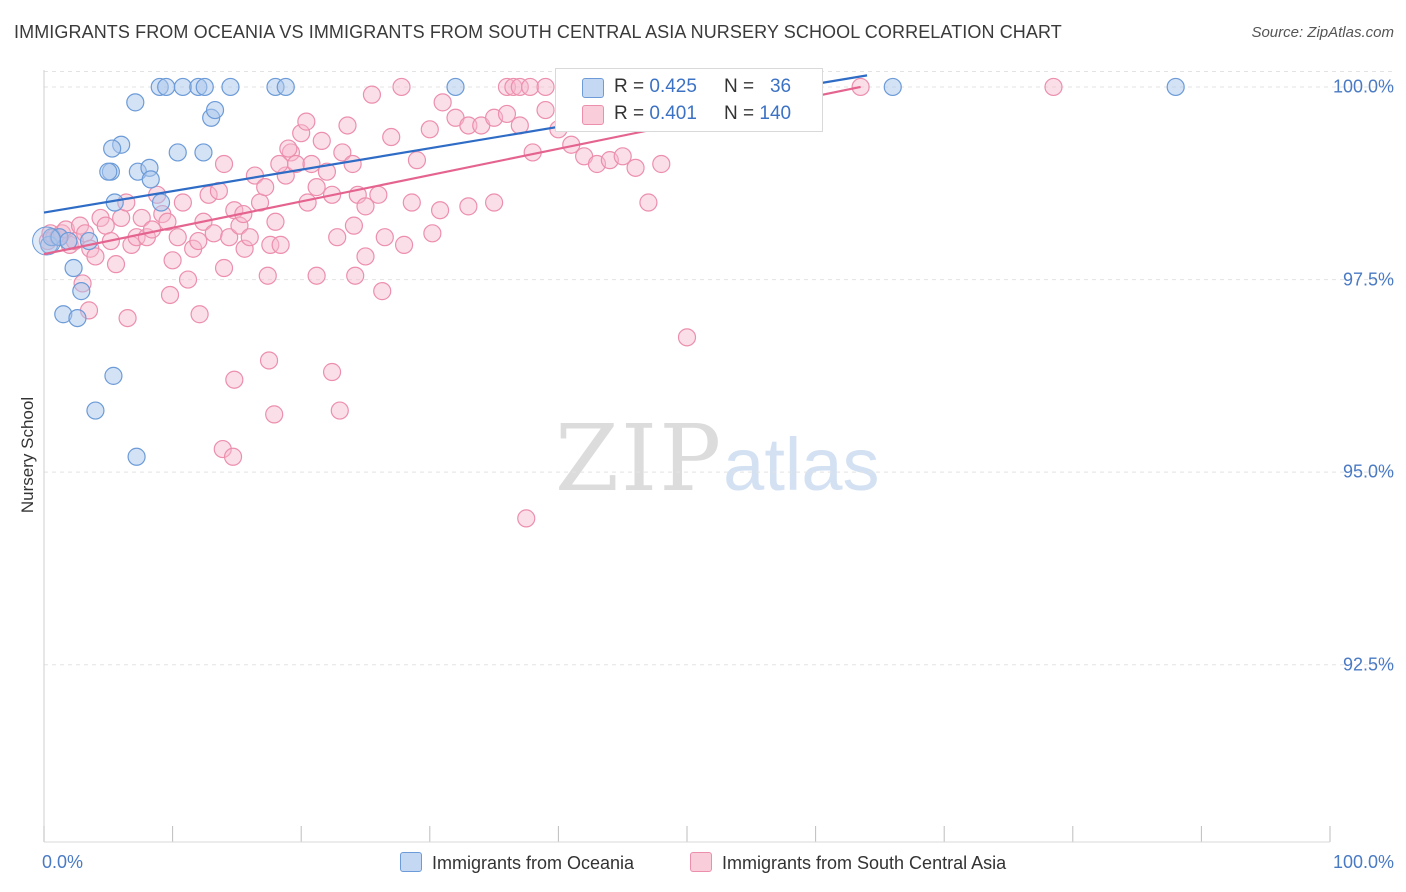 This screenshot has width=1406, height=892. Describe the element at coordinates (655, 113) in the screenshot. I see `legend-r-sca: R = 0.401` at that location.